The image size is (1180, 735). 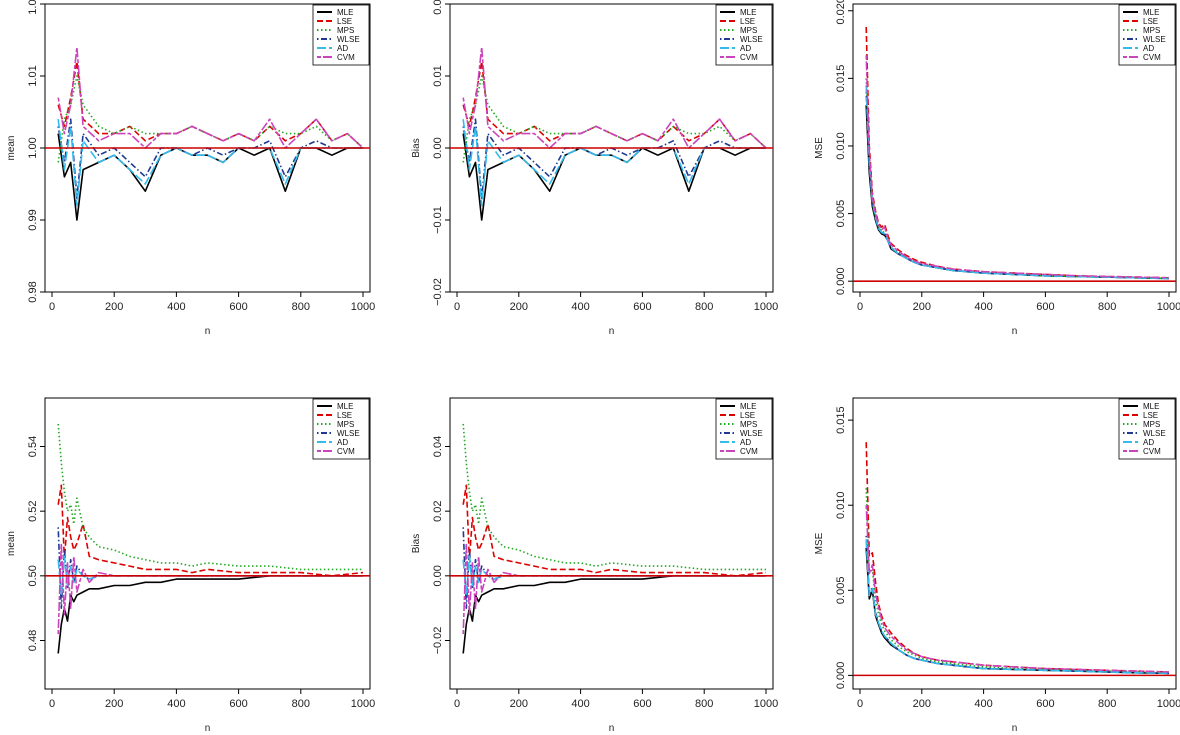 I want to click on y-tick-label: 0.005, so click(x=841, y=591).